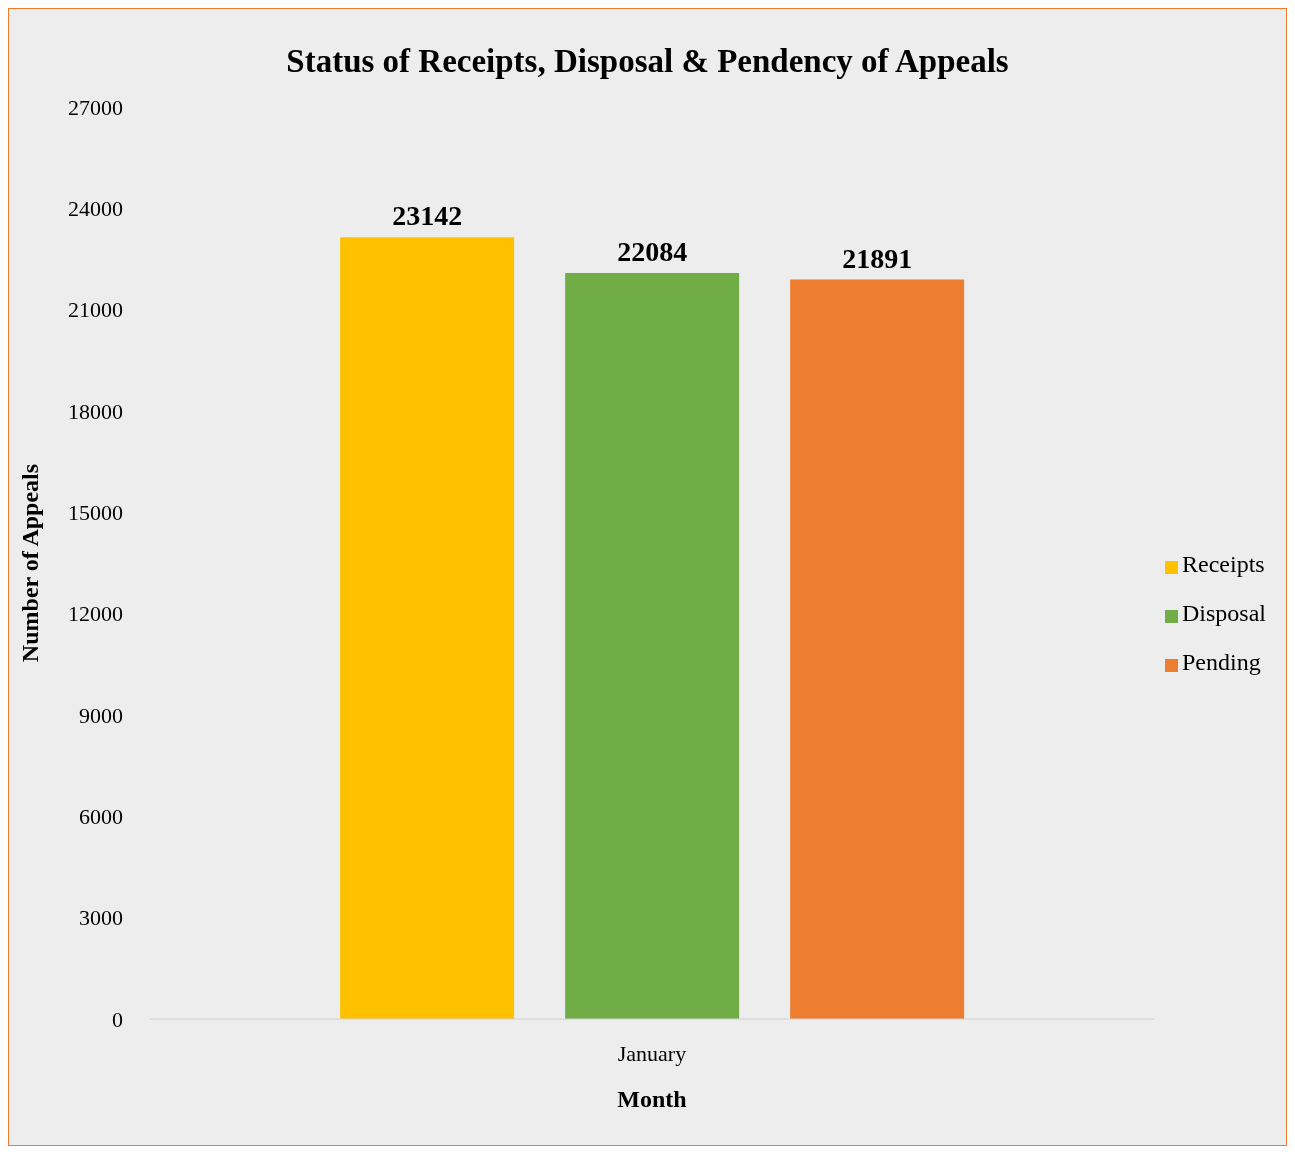 This screenshot has height=1154, width=1295. Describe the element at coordinates (95, 614) in the screenshot. I see `y-tick-label: 12000` at that location.